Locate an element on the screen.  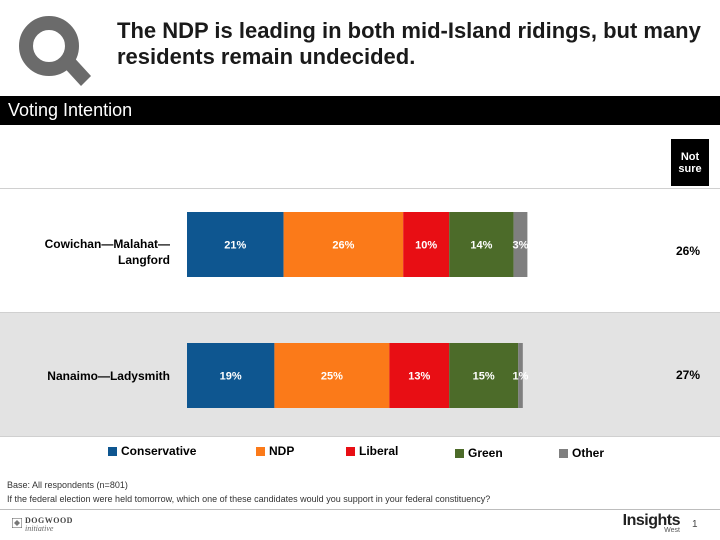
not-sure-value: 26% is located at coordinates (688, 251).